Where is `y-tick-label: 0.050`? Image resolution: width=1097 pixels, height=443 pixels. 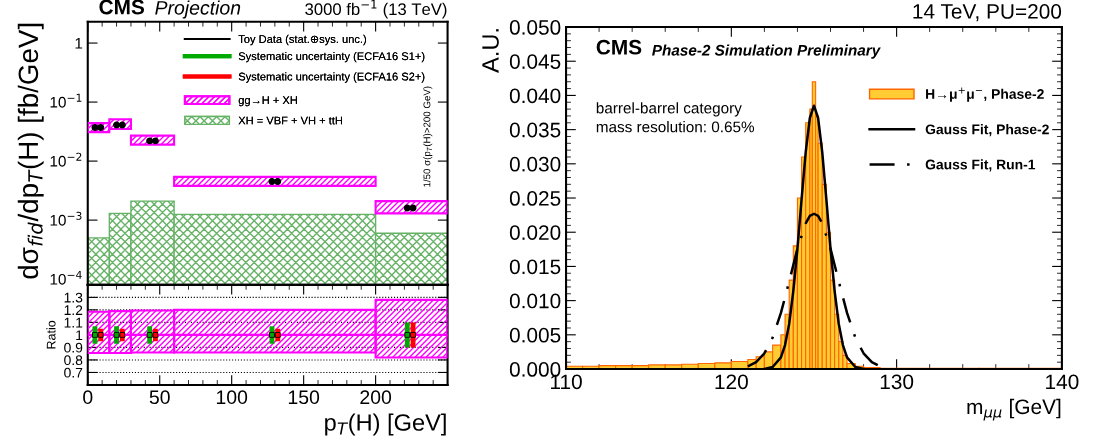 y-tick-label: 0.050 is located at coordinates (535, 27).